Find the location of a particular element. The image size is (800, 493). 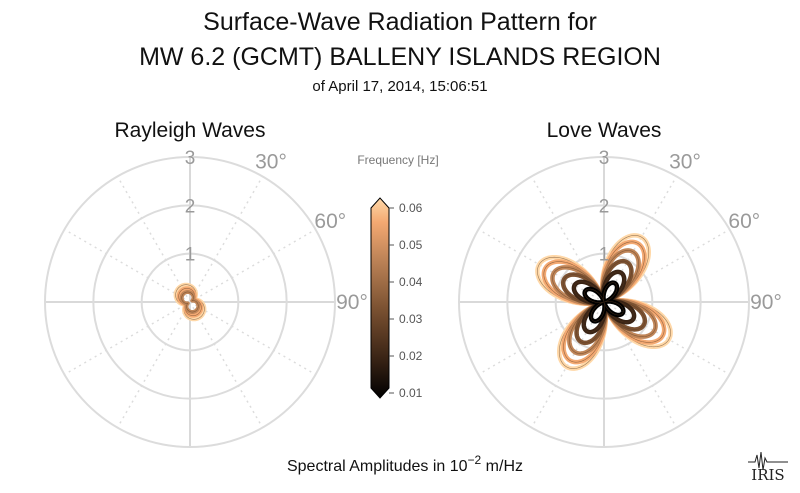

colorbar-label: Frequency [Hz] is located at coordinates (397, 160).